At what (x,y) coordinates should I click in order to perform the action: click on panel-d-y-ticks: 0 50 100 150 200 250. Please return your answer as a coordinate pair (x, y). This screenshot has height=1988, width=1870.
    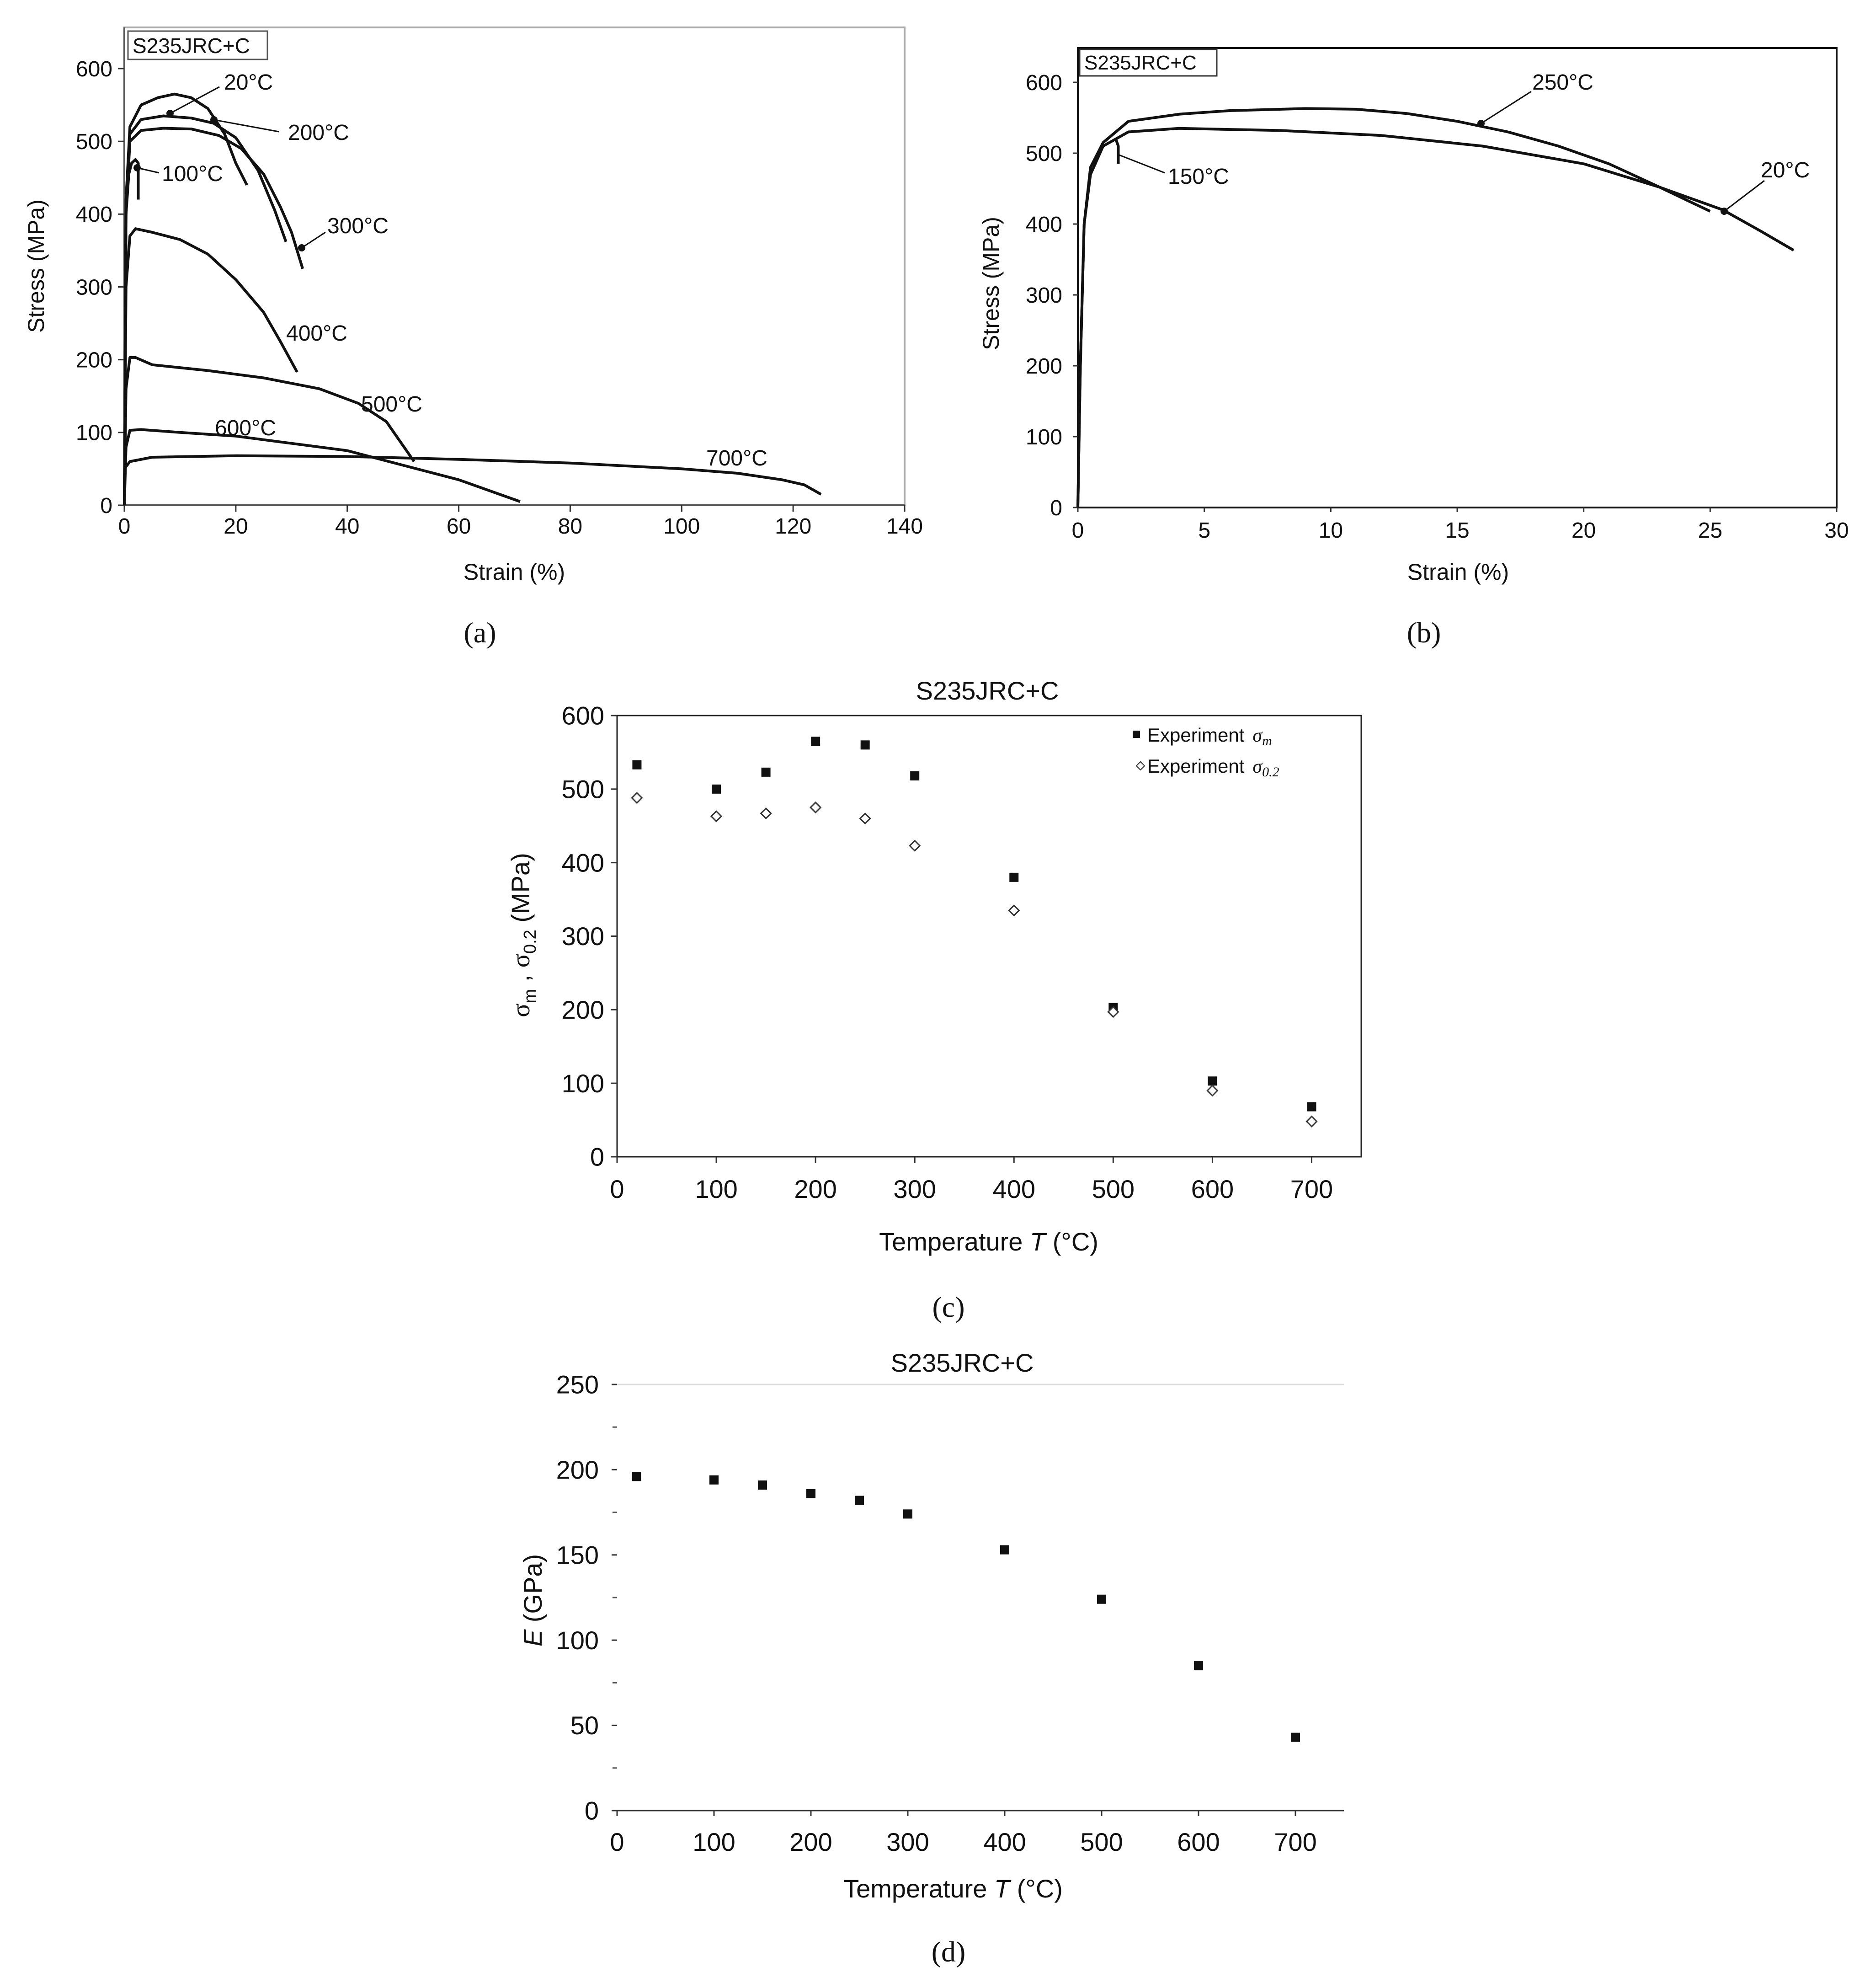
    Looking at the image, I should click on (586, 1597).